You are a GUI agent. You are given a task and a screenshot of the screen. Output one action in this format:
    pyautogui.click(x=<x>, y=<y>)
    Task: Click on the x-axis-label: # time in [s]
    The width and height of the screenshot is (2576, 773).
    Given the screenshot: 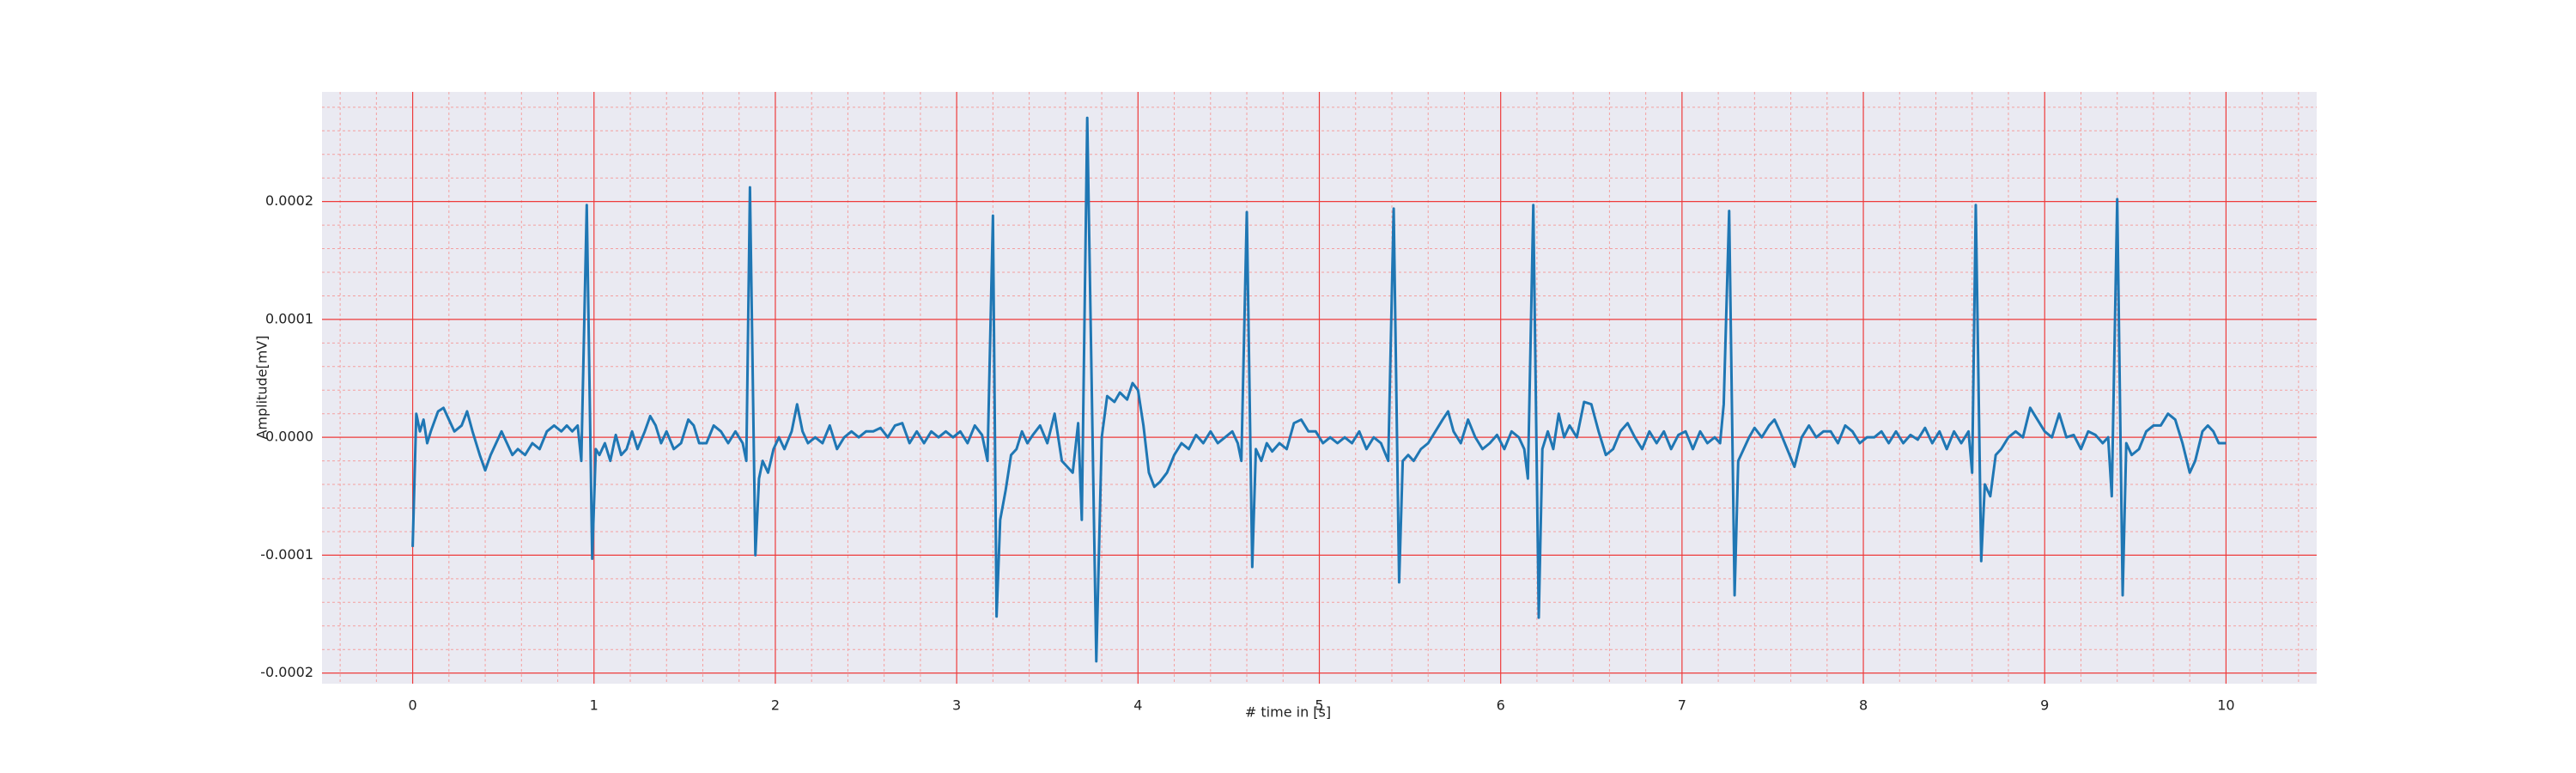 What is the action you would take?
    pyautogui.click(x=1288, y=712)
    